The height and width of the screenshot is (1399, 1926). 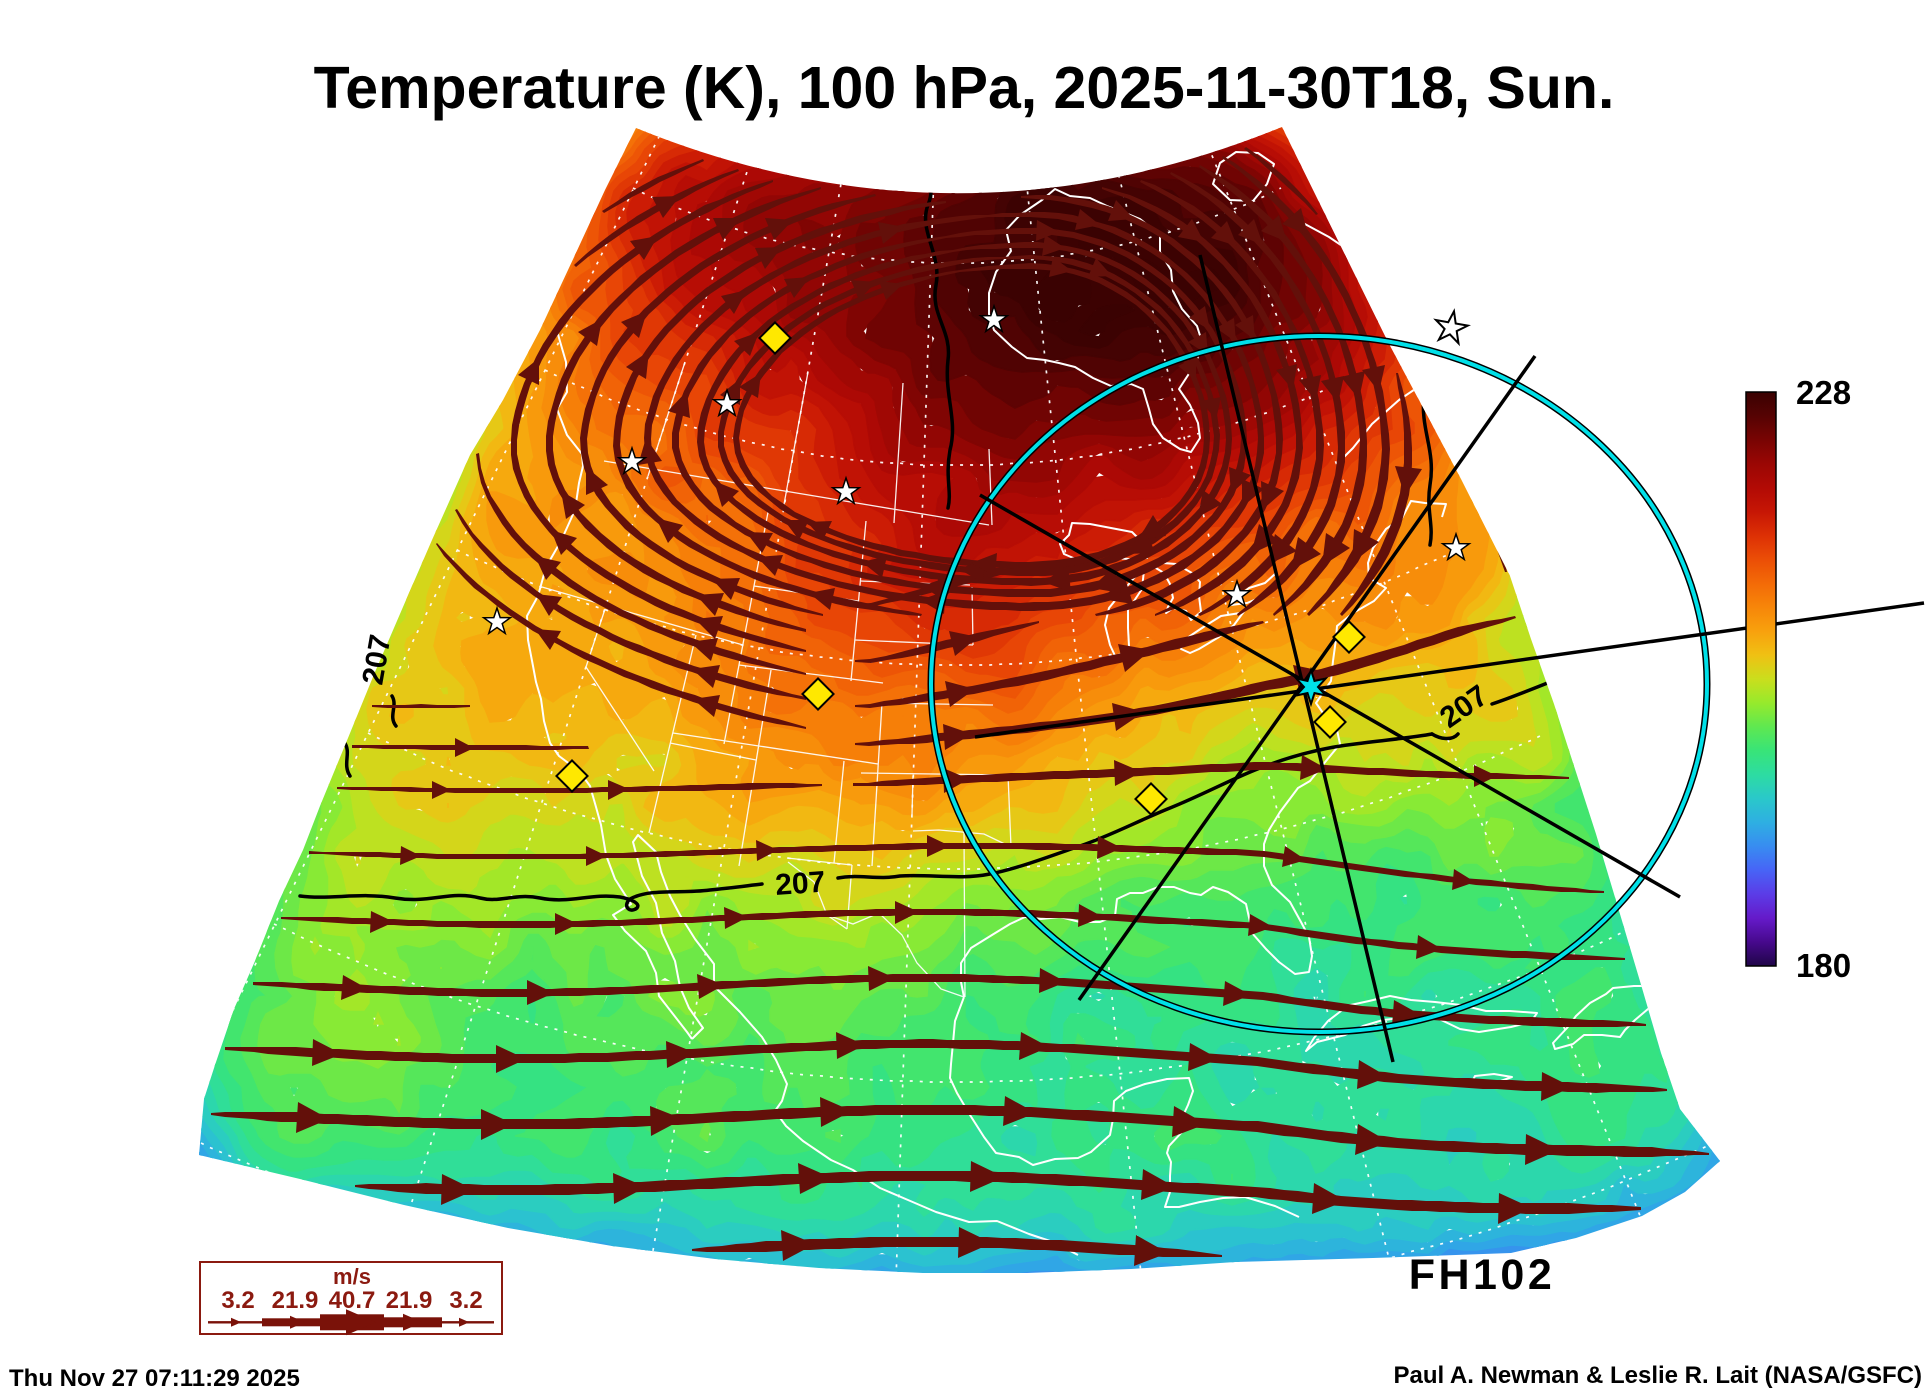 I want to click on svg-text: Thu Nov 27 07:11:29 2025, so click(x=154, y=1378).